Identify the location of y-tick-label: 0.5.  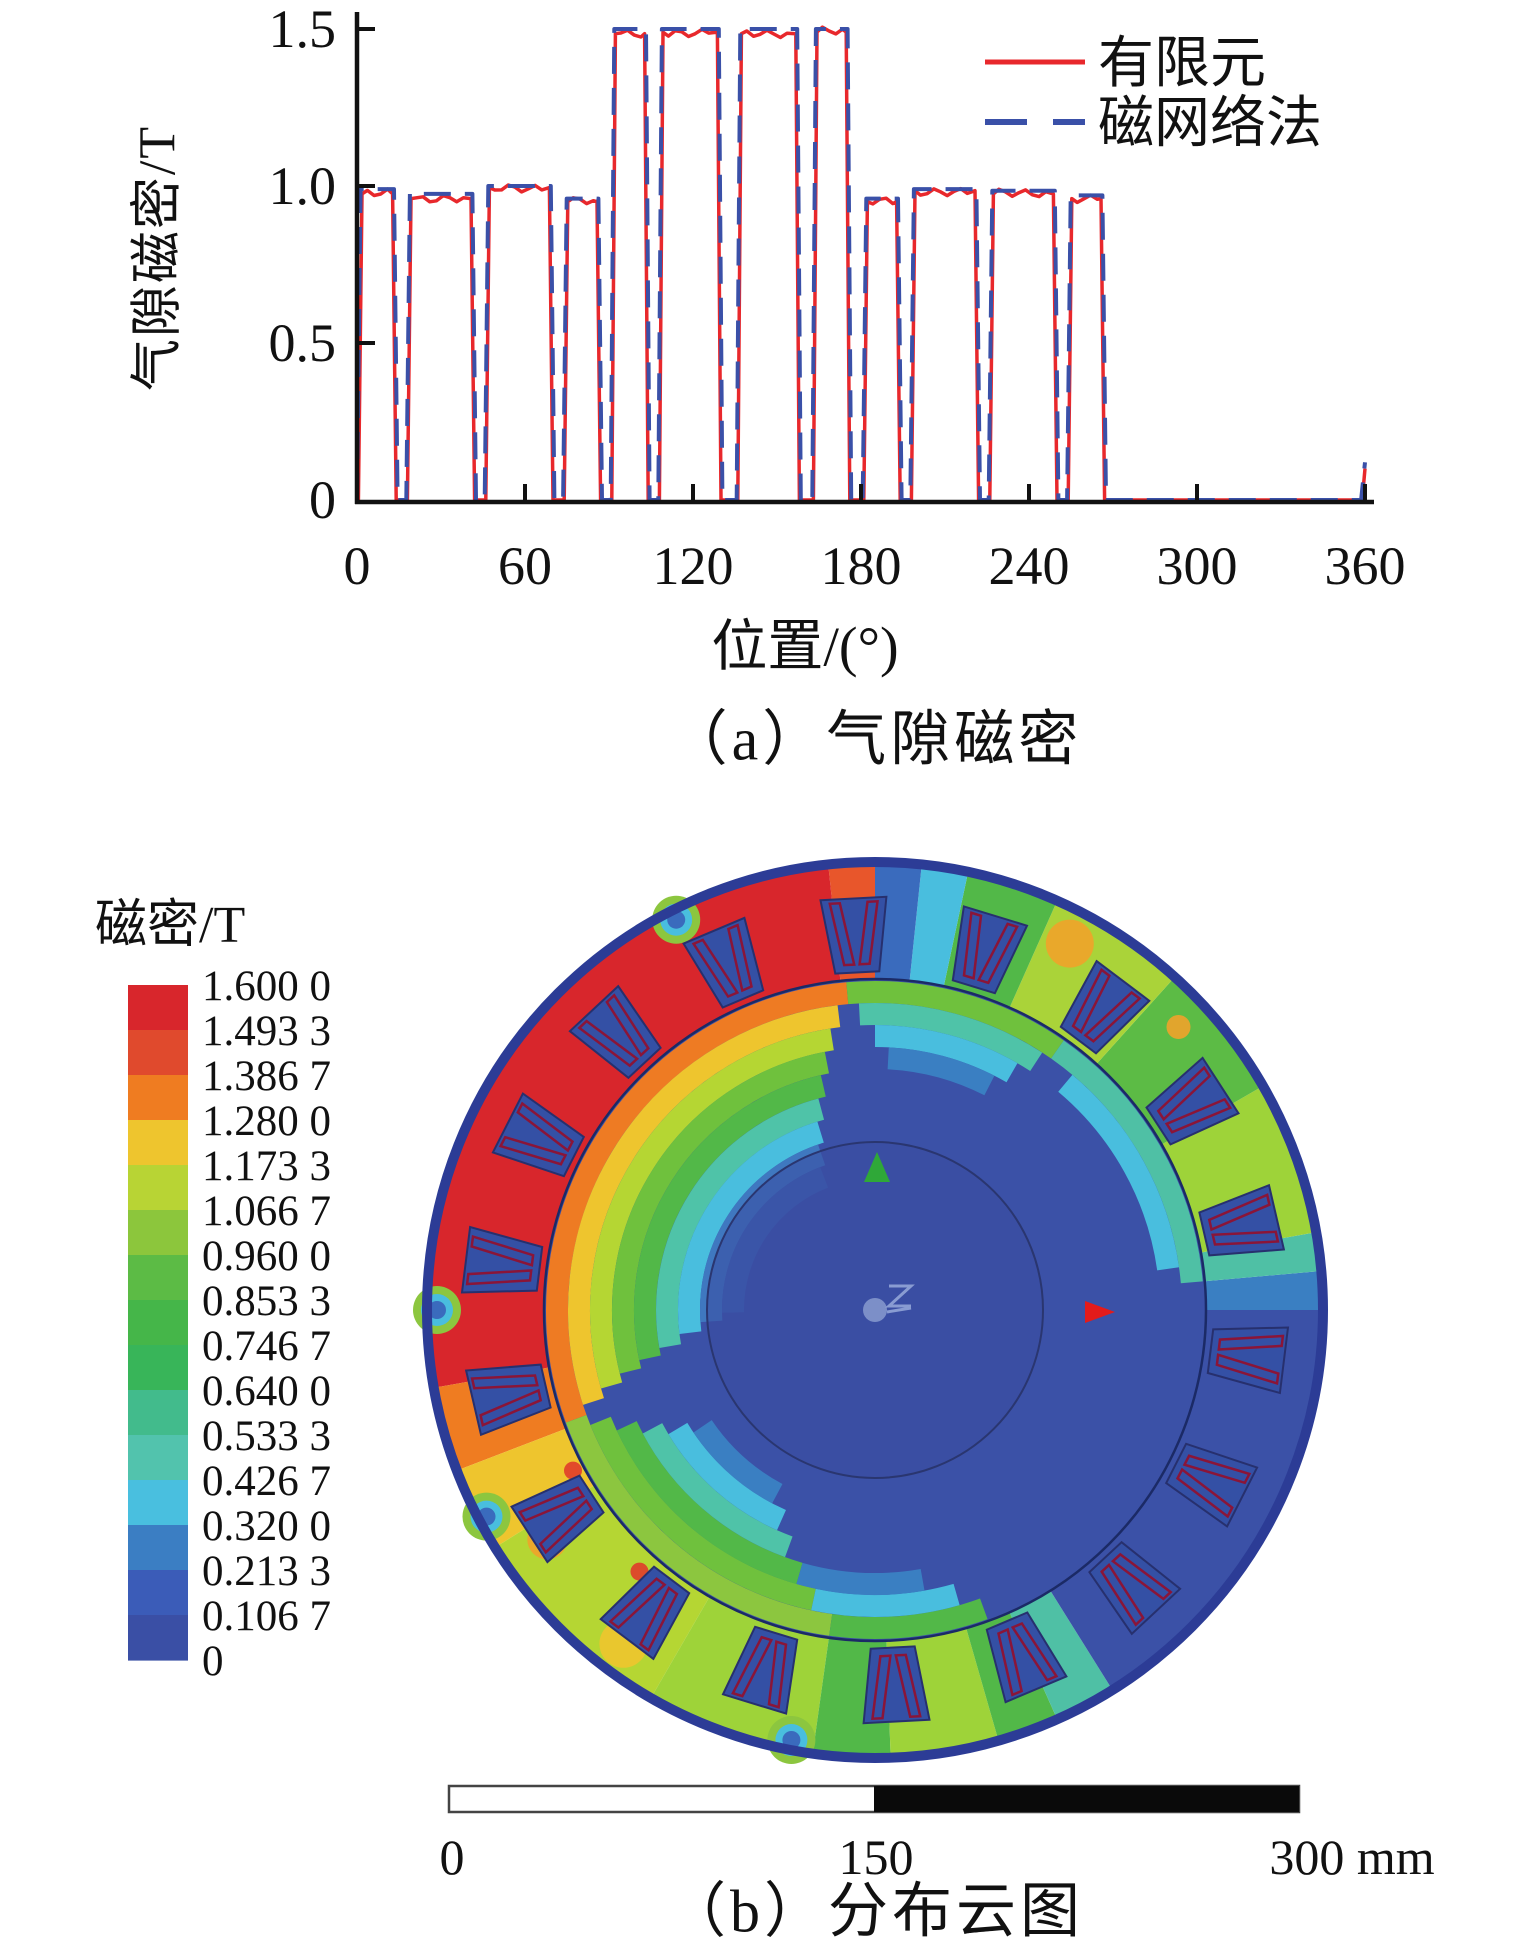
(303, 343).